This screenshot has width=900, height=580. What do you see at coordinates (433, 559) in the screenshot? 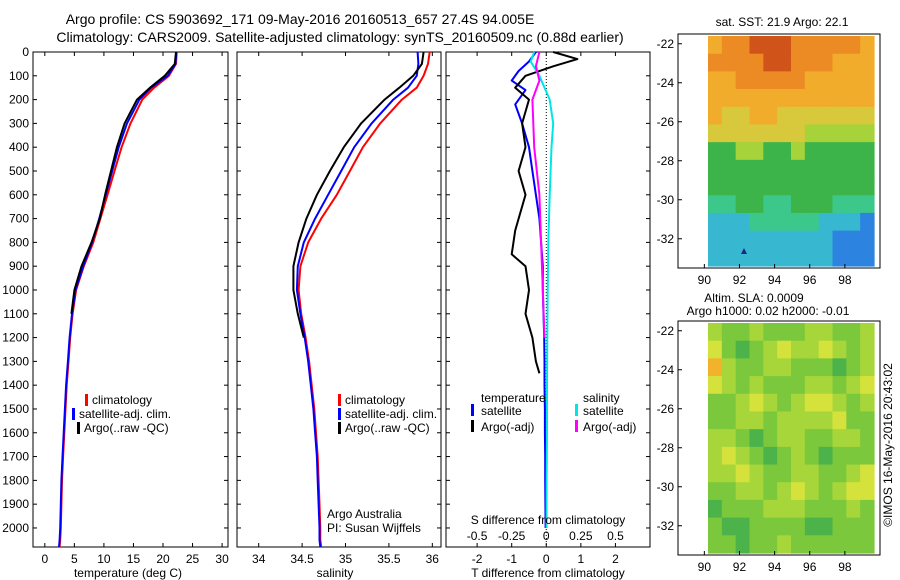
I see `salinity-x-tick-label: 36` at bounding box center [433, 559].